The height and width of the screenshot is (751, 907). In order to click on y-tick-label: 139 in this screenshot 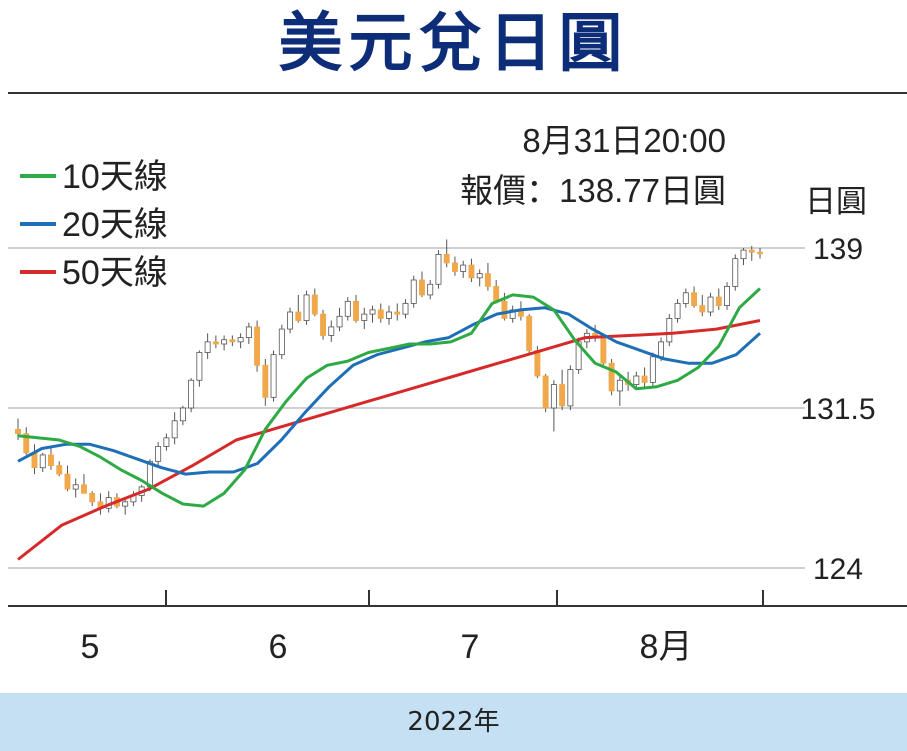, I will do `click(838, 249)`.